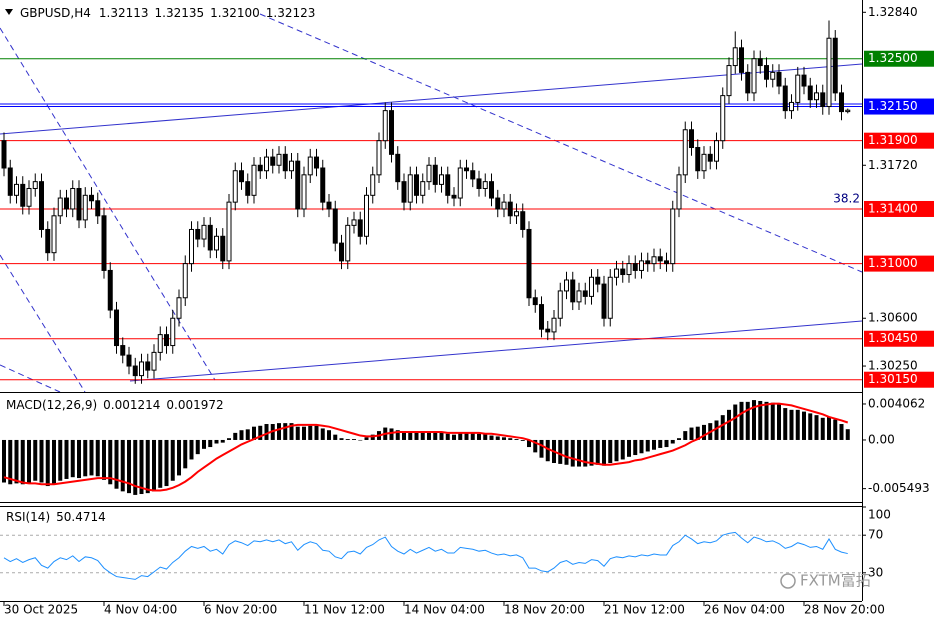 This screenshot has width=936, height=624. What do you see at coordinates (425, 555) in the screenshot?
I see `rsi-line` at bounding box center [425, 555].